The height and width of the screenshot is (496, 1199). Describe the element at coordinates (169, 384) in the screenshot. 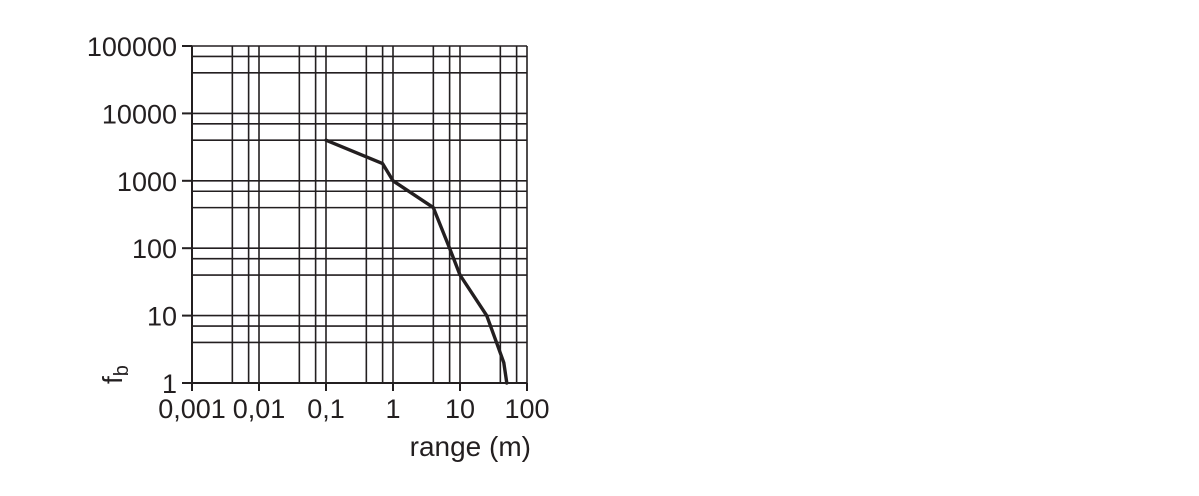

I see `y-tick-label: 1` at that location.